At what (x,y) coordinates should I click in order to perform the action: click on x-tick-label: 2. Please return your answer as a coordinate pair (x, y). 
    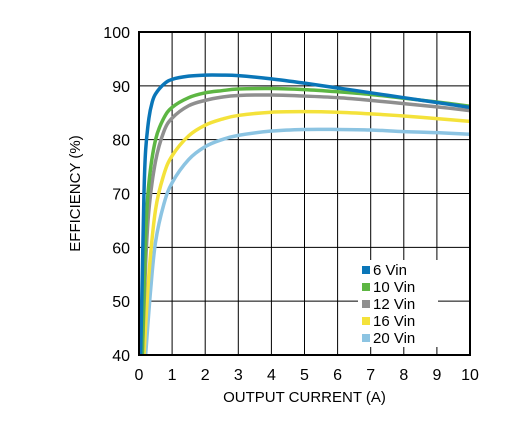
    Looking at the image, I should click on (205, 375).